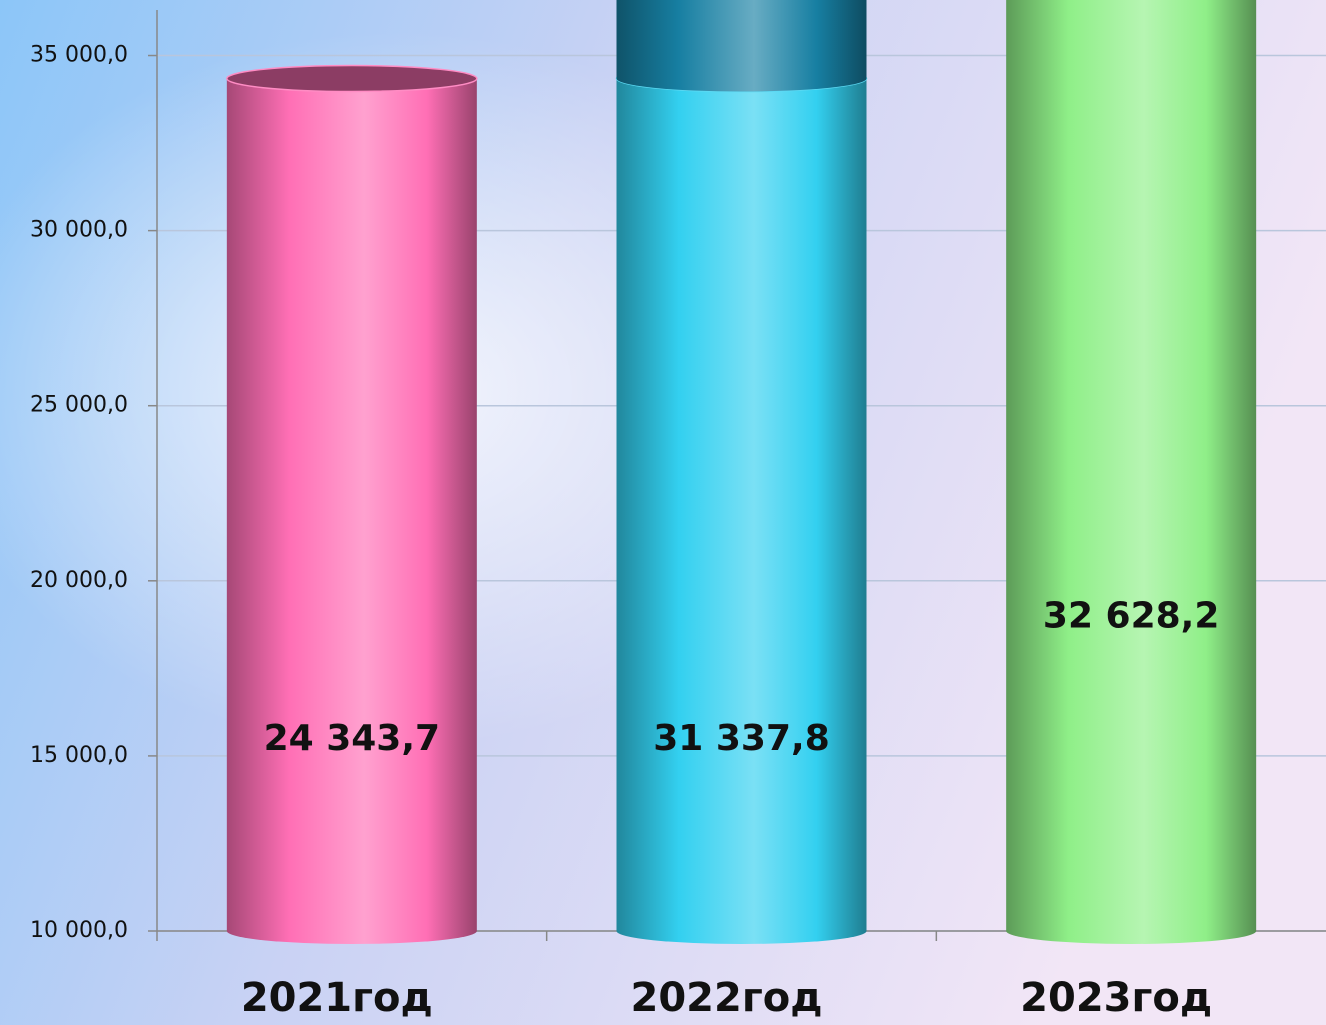 This screenshot has height=1025, width=1326. Describe the element at coordinates (79, 930) in the screenshot. I see `y-tick-label: 10 000,0` at that location.